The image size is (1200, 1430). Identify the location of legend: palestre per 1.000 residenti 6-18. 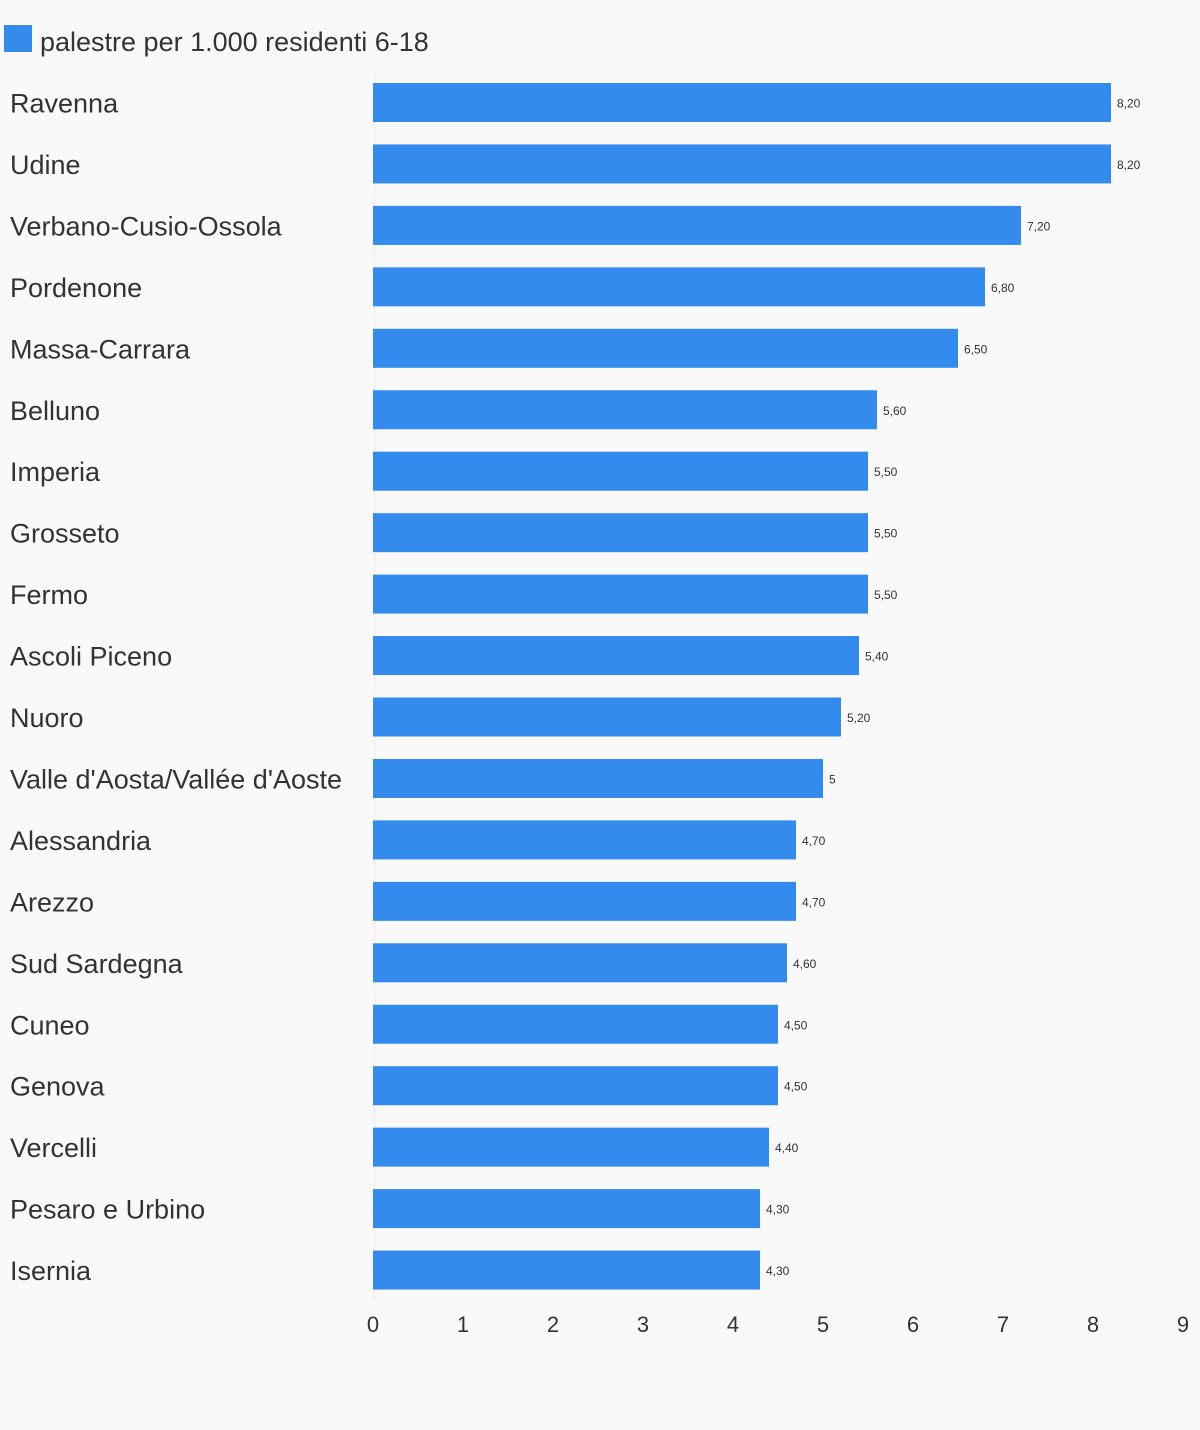
(216, 41).